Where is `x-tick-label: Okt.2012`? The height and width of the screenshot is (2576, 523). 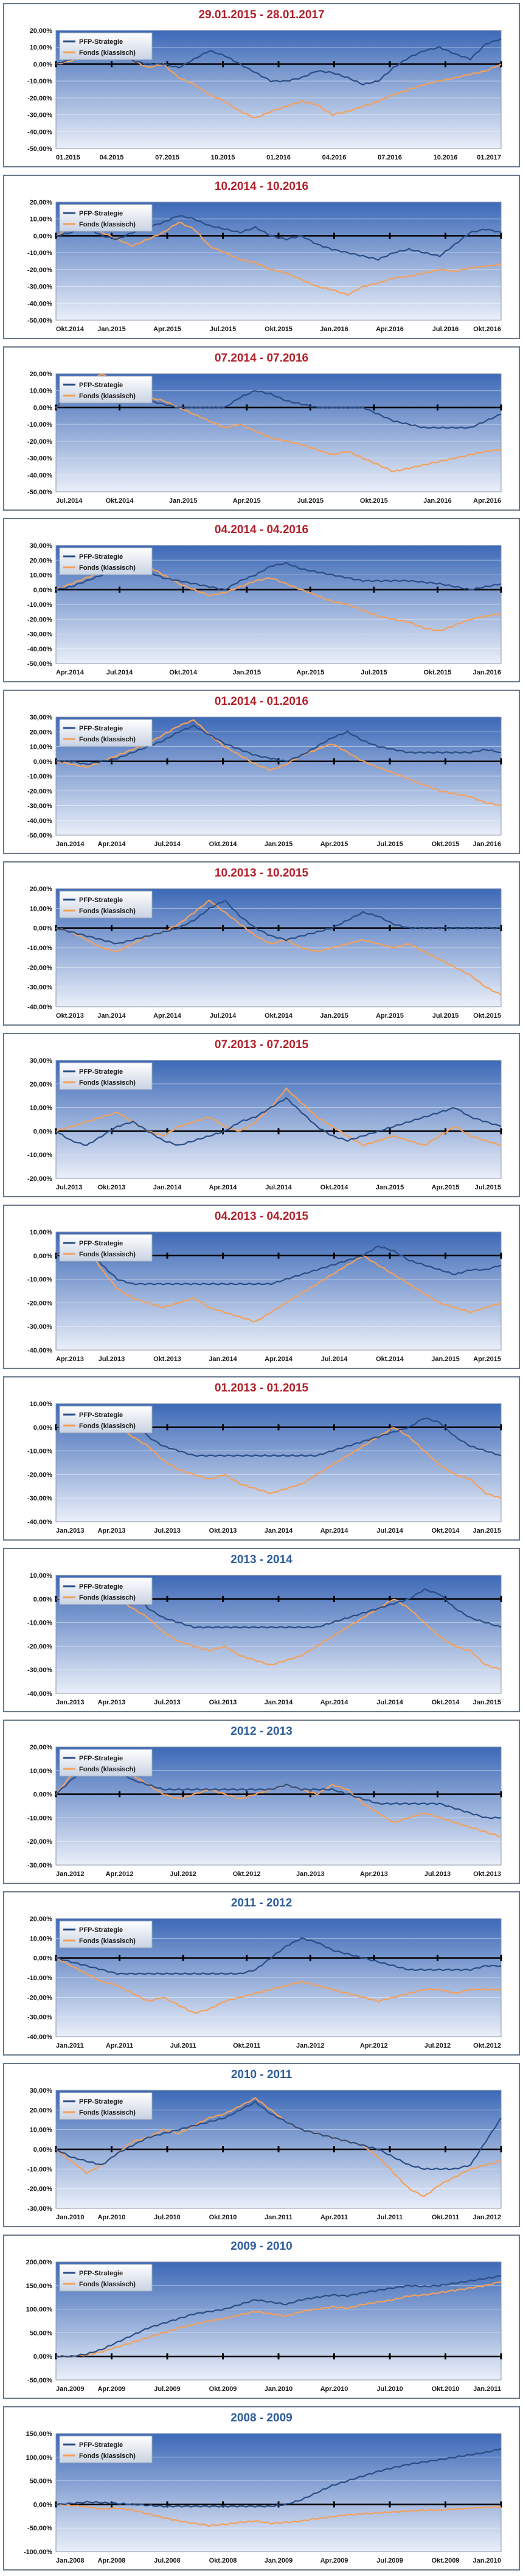 x-tick-label: Okt.2012 is located at coordinates (487, 2046).